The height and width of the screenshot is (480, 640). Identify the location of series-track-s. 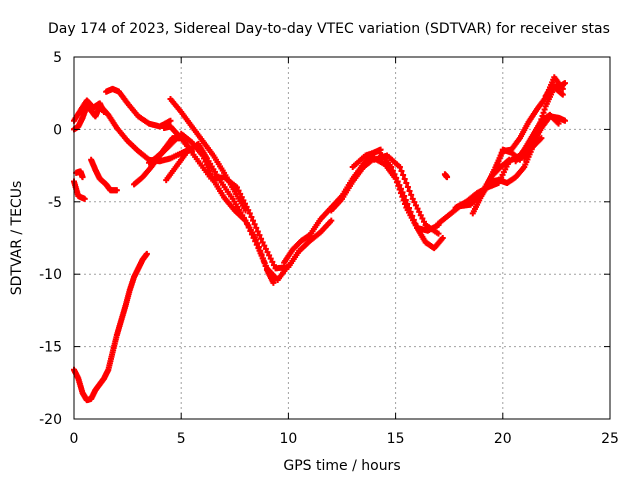
(474, 191).